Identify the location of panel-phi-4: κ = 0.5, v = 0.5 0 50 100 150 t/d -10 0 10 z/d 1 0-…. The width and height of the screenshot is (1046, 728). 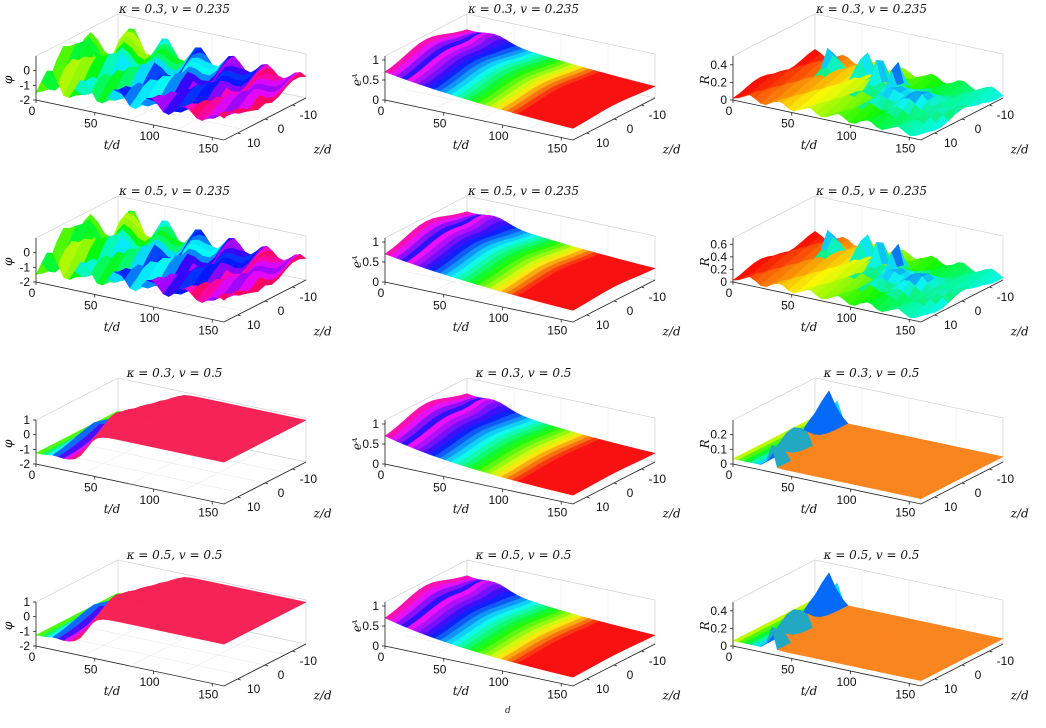
(174, 637).